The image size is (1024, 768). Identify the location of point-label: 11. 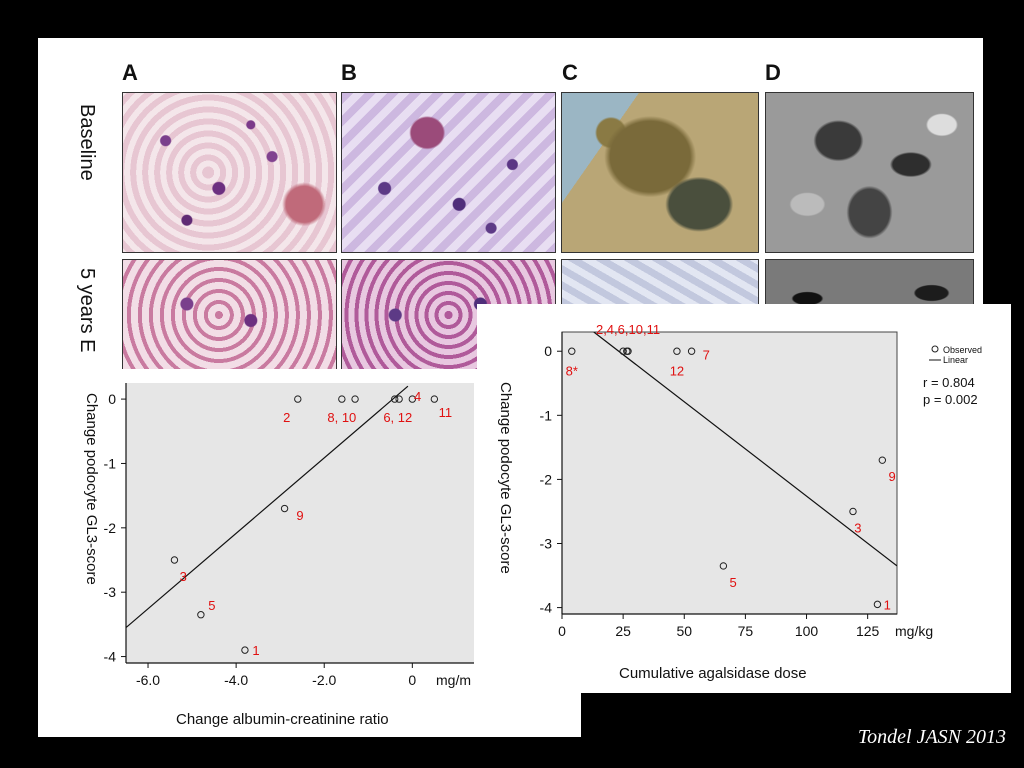
(446, 412).